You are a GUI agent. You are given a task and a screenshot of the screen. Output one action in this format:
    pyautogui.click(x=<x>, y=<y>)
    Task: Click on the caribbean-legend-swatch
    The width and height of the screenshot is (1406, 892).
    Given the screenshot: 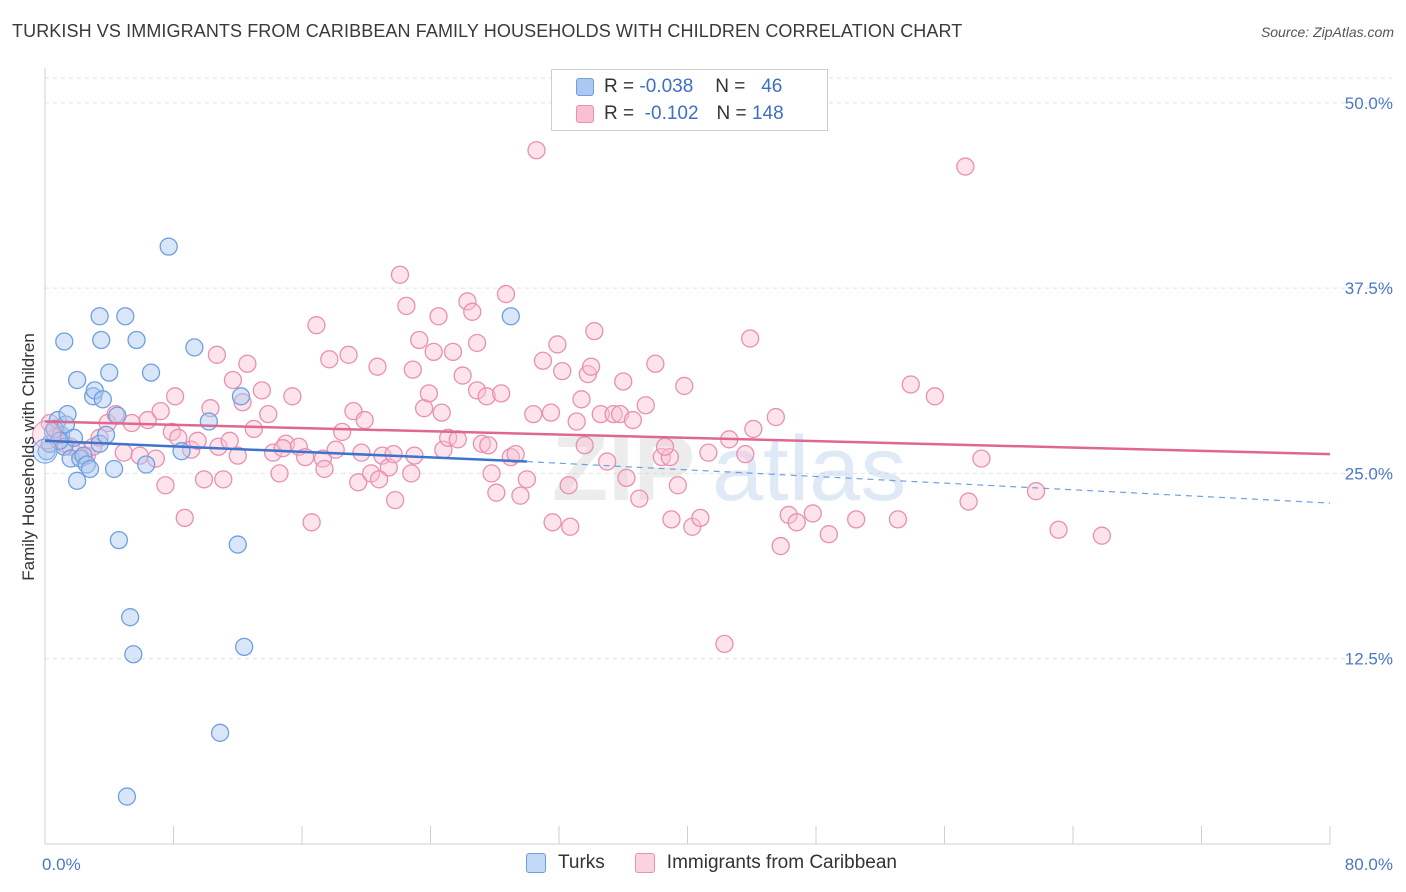 What is the action you would take?
    pyautogui.click(x=644, y=863)
    